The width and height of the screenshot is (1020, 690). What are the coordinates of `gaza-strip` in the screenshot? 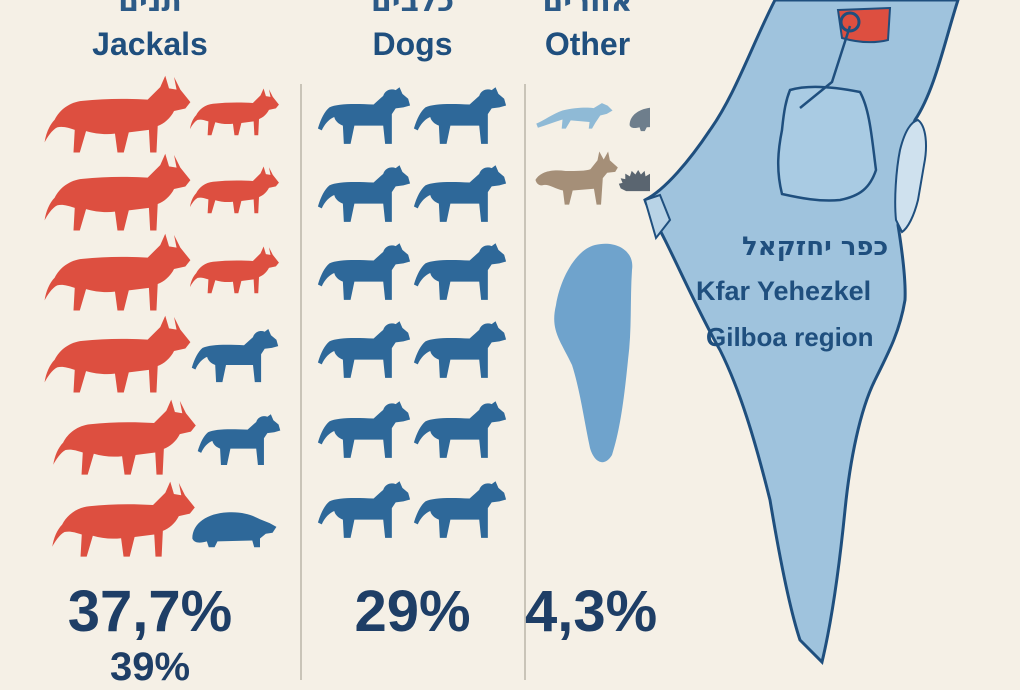 It's located at (657, 217).